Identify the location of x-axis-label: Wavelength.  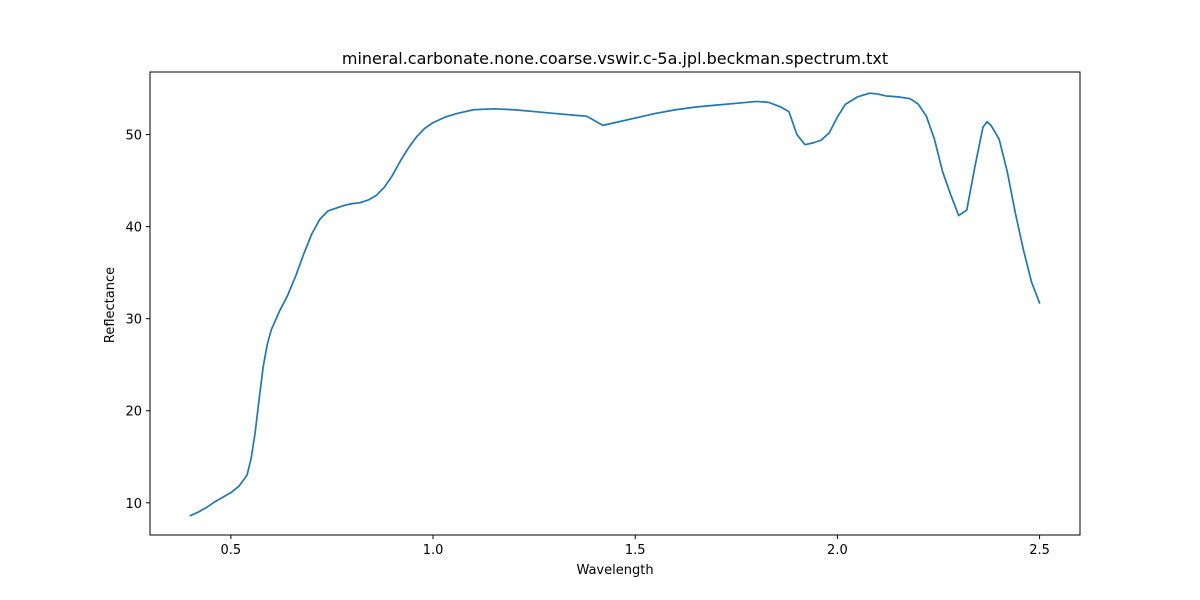
(614, 570).